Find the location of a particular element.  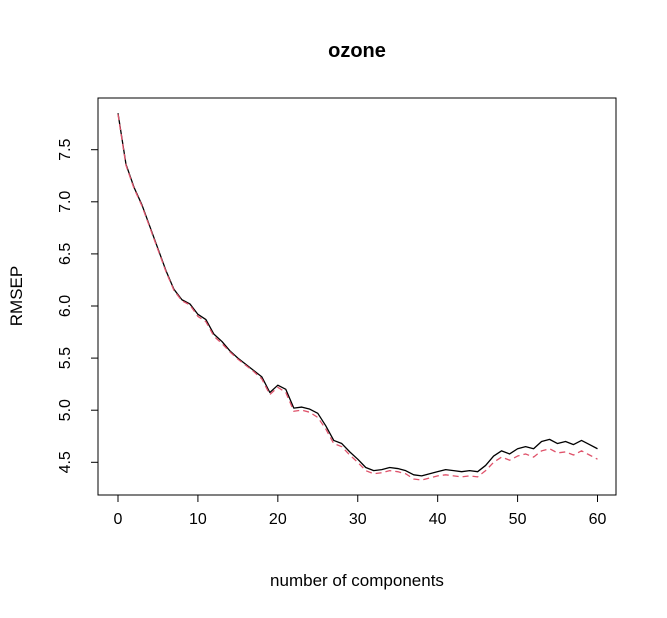

x-tick-label: 60 is located at coordinates (598, 519).